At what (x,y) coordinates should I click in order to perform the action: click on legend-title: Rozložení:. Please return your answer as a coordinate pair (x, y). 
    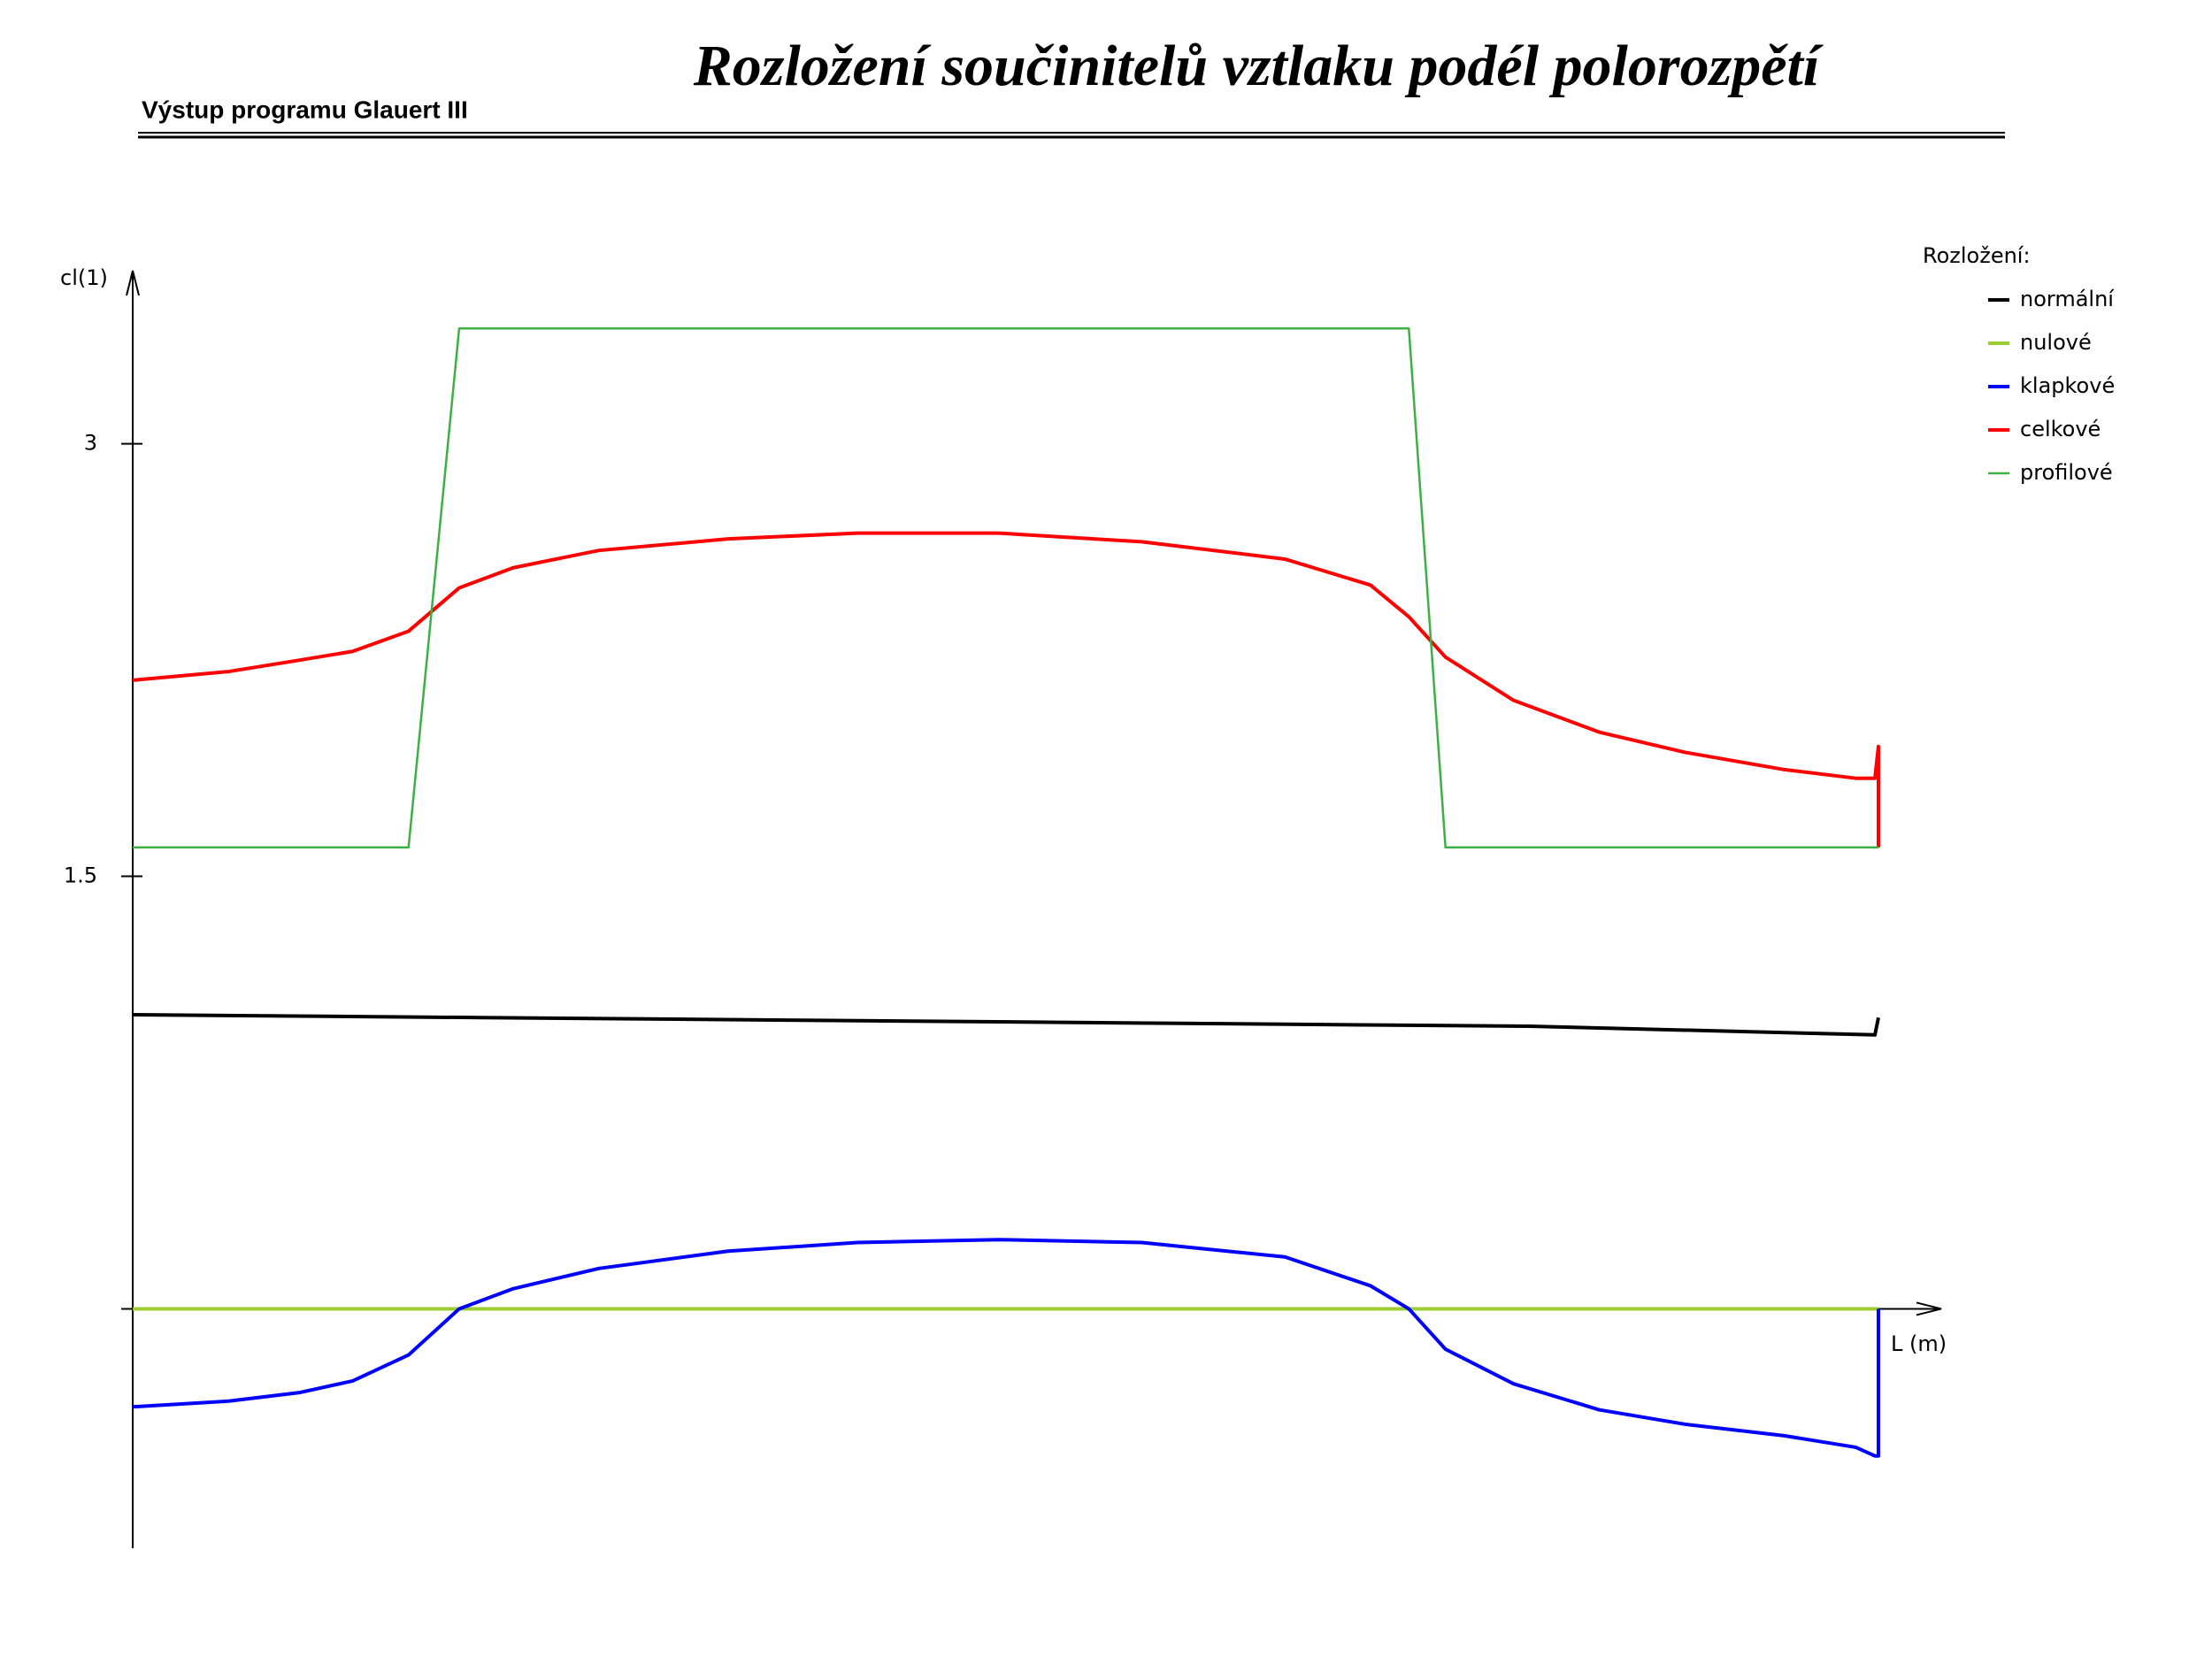
    Looking at the image, I should click on (1977, 256).